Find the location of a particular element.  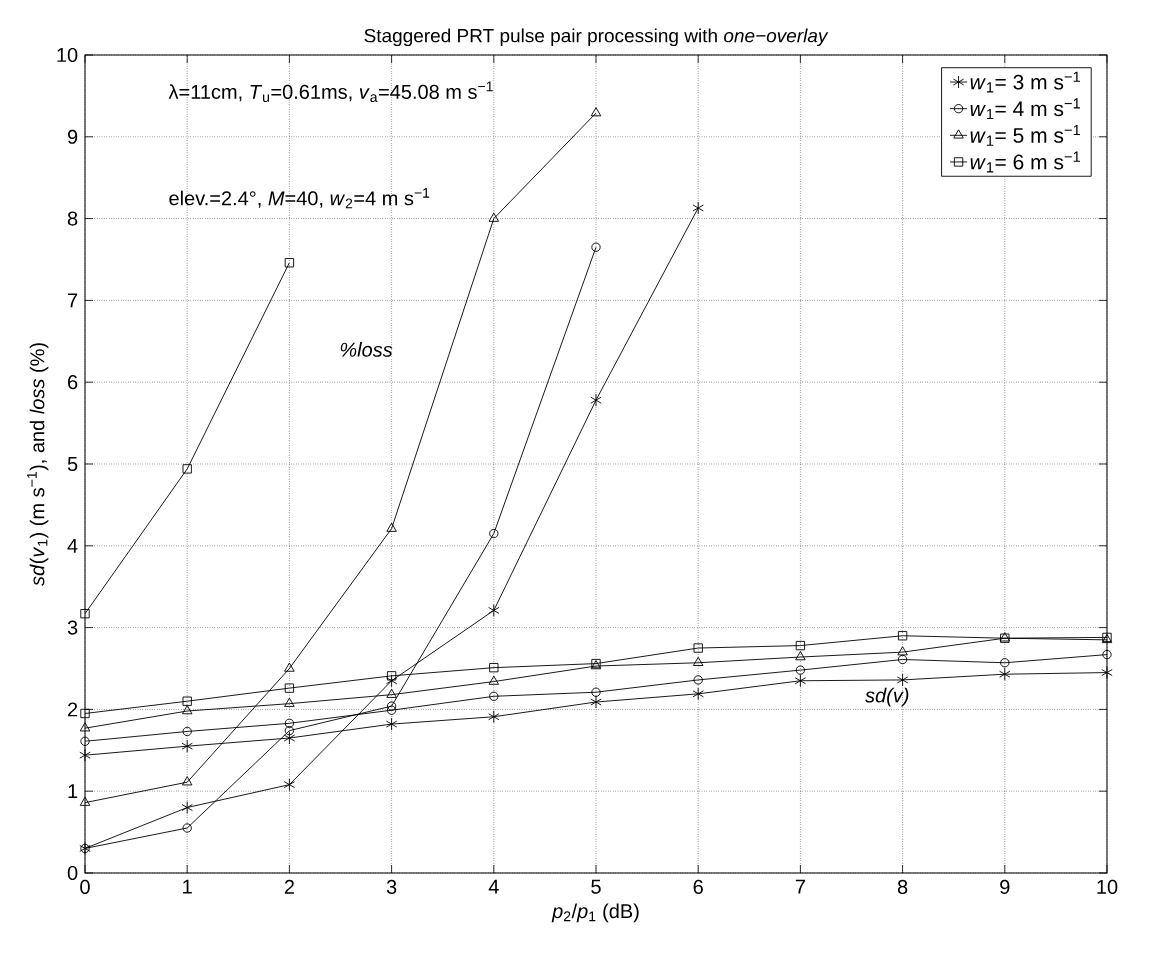

x-tick-label: 8 is located at coordinates (902, 886).